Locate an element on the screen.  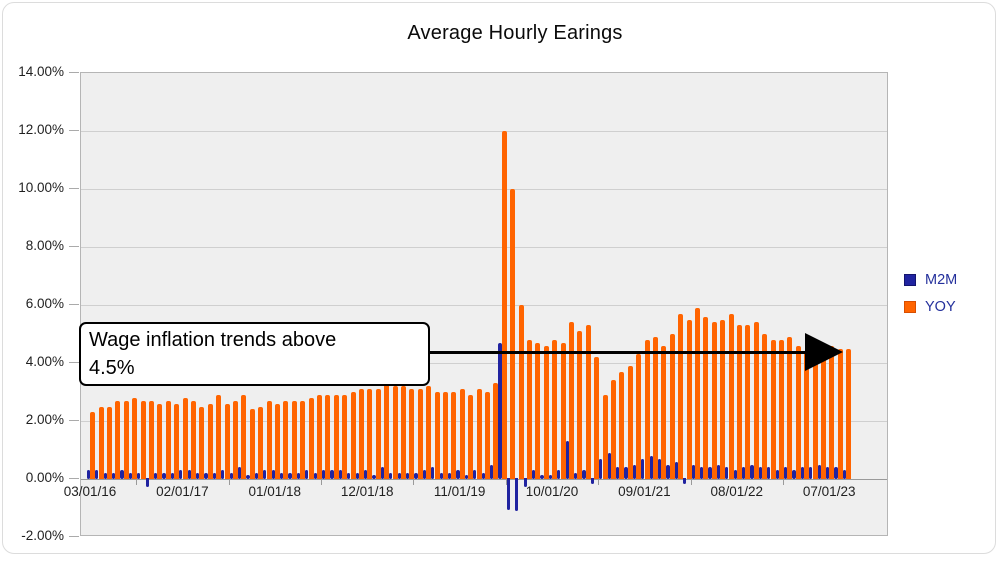
gridline-4pct is located at coordinates (484, 363).